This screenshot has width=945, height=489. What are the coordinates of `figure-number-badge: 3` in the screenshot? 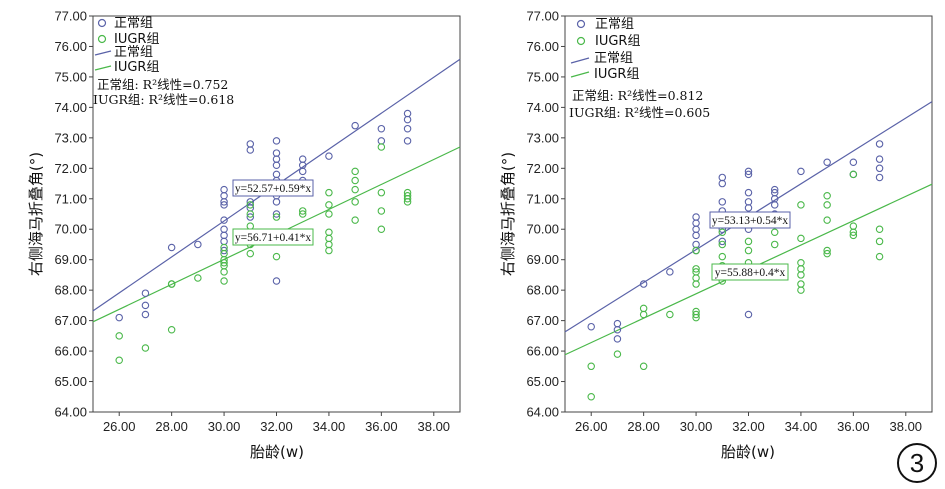 It's located at (917, 463).